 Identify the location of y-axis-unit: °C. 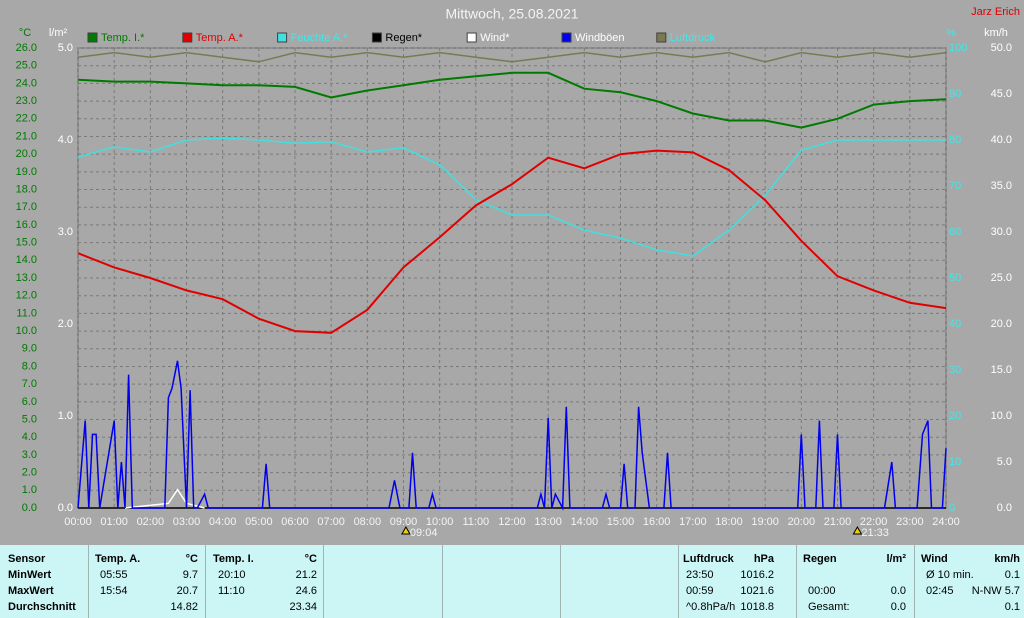
(25, 33).